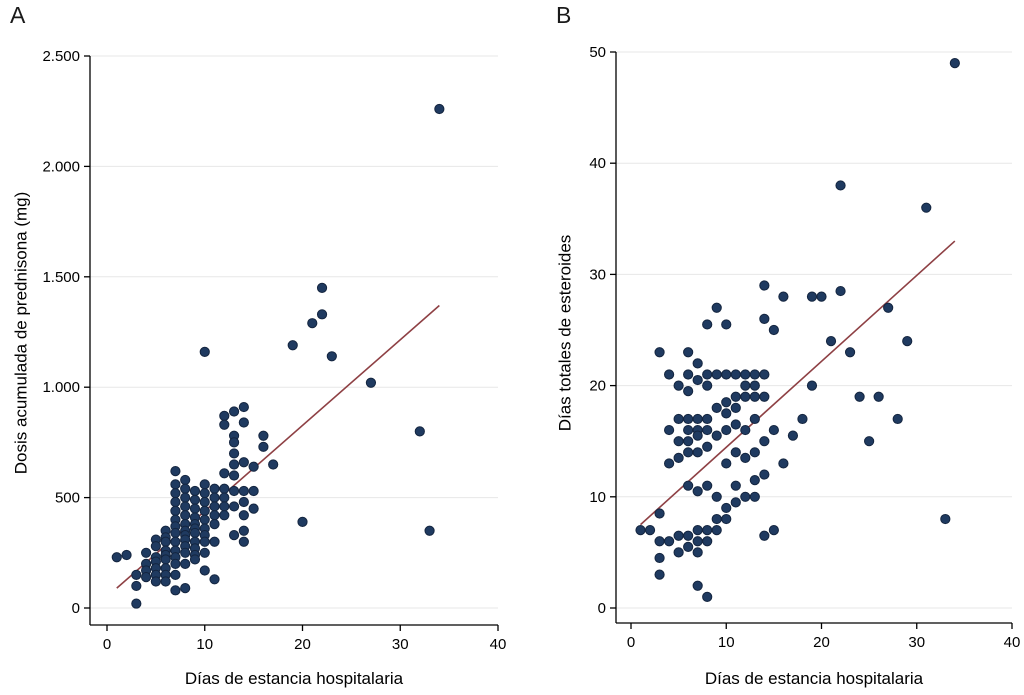 The image size is (1024, 695). Describe the element at coordinates (18, 15) in the screenshot. I see `panel-a-label: A` at that location.